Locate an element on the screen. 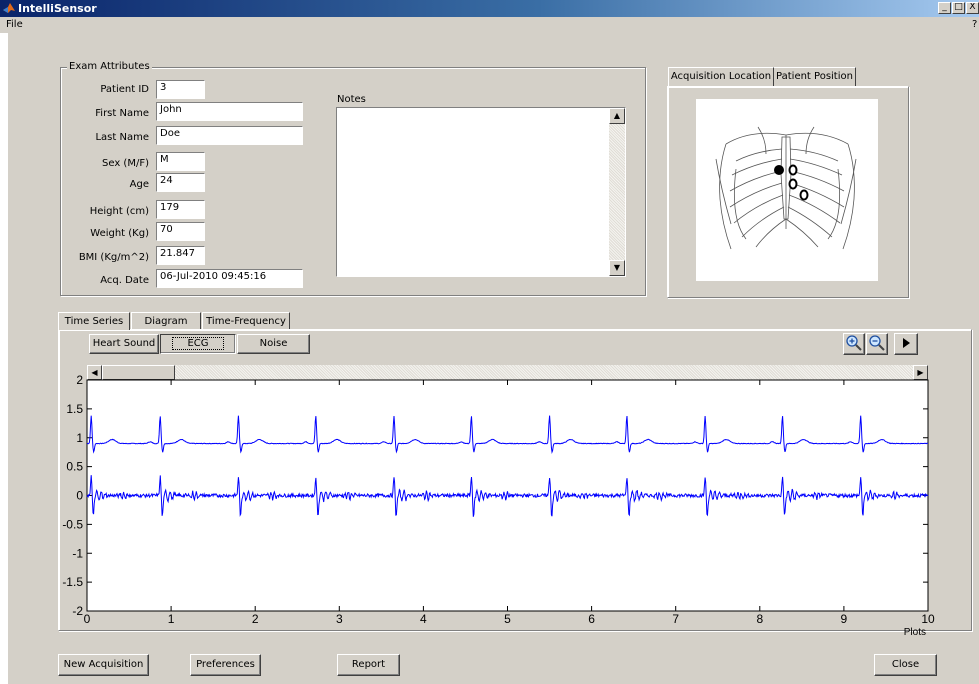 This screenshot has width=979, height=684. first-name-label: First Name is located at coordinates (122, 113).